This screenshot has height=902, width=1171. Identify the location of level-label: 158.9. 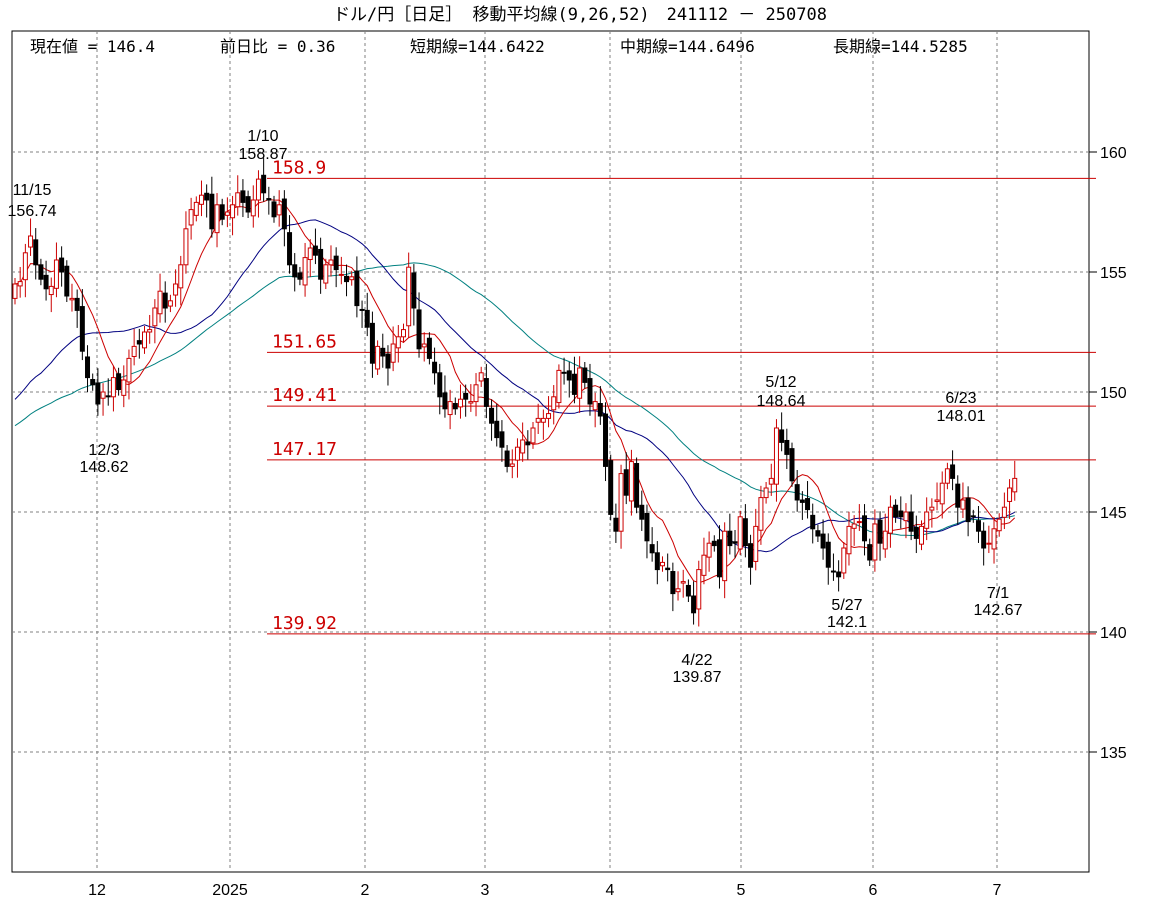
(299, 167).